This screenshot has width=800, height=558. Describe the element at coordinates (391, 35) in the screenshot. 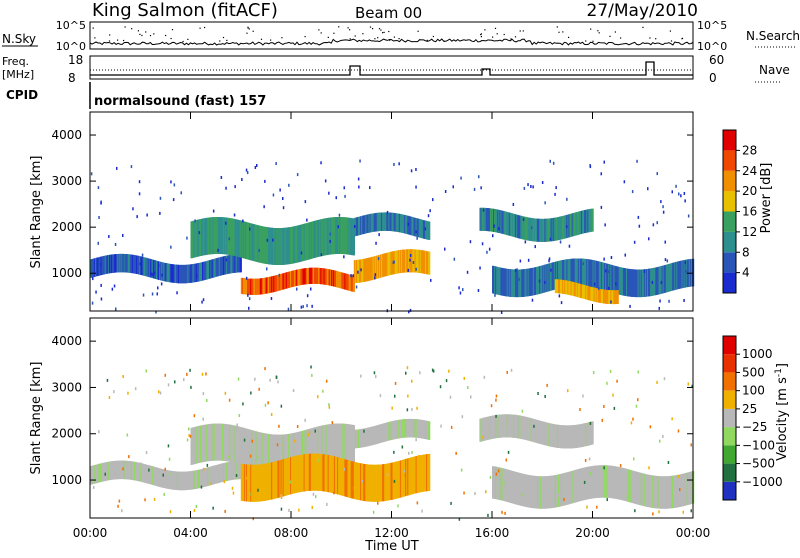

I see `nsky-panel` at that location.